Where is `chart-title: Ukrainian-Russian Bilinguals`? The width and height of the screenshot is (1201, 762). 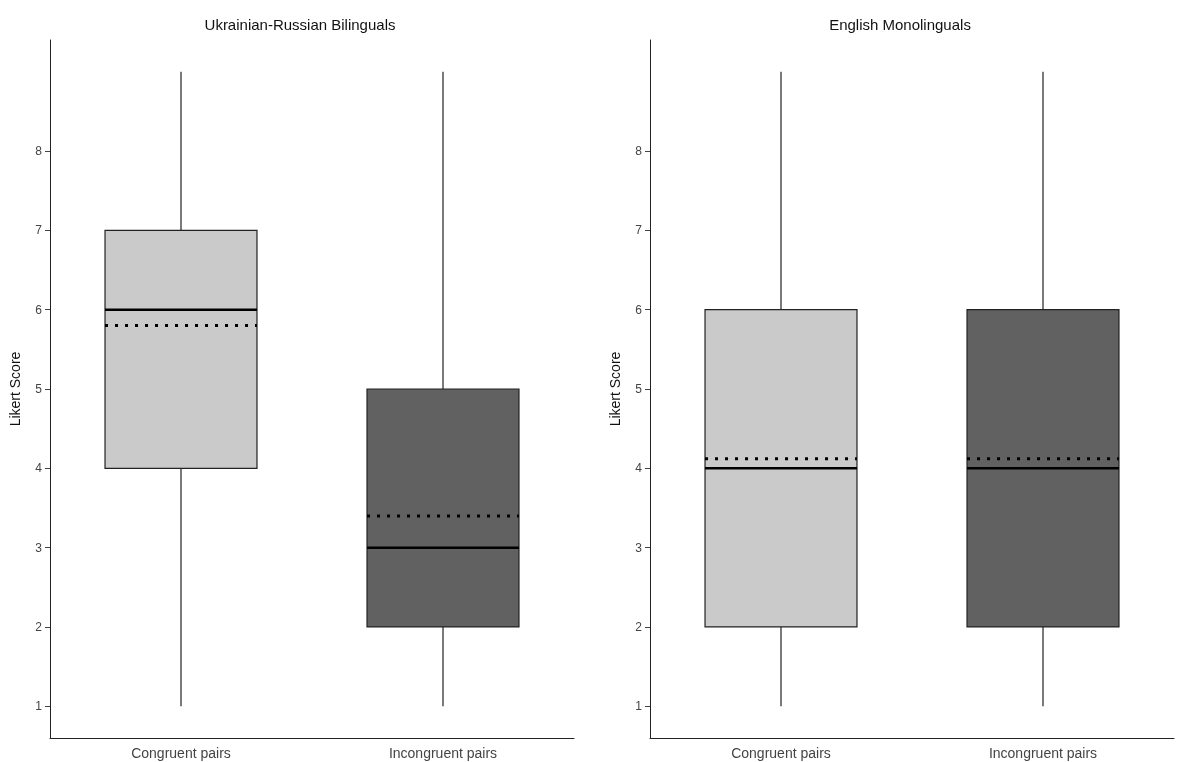
chart-title: Ukrainian-Russian Bilinguals is located at coordinates (300, 24).